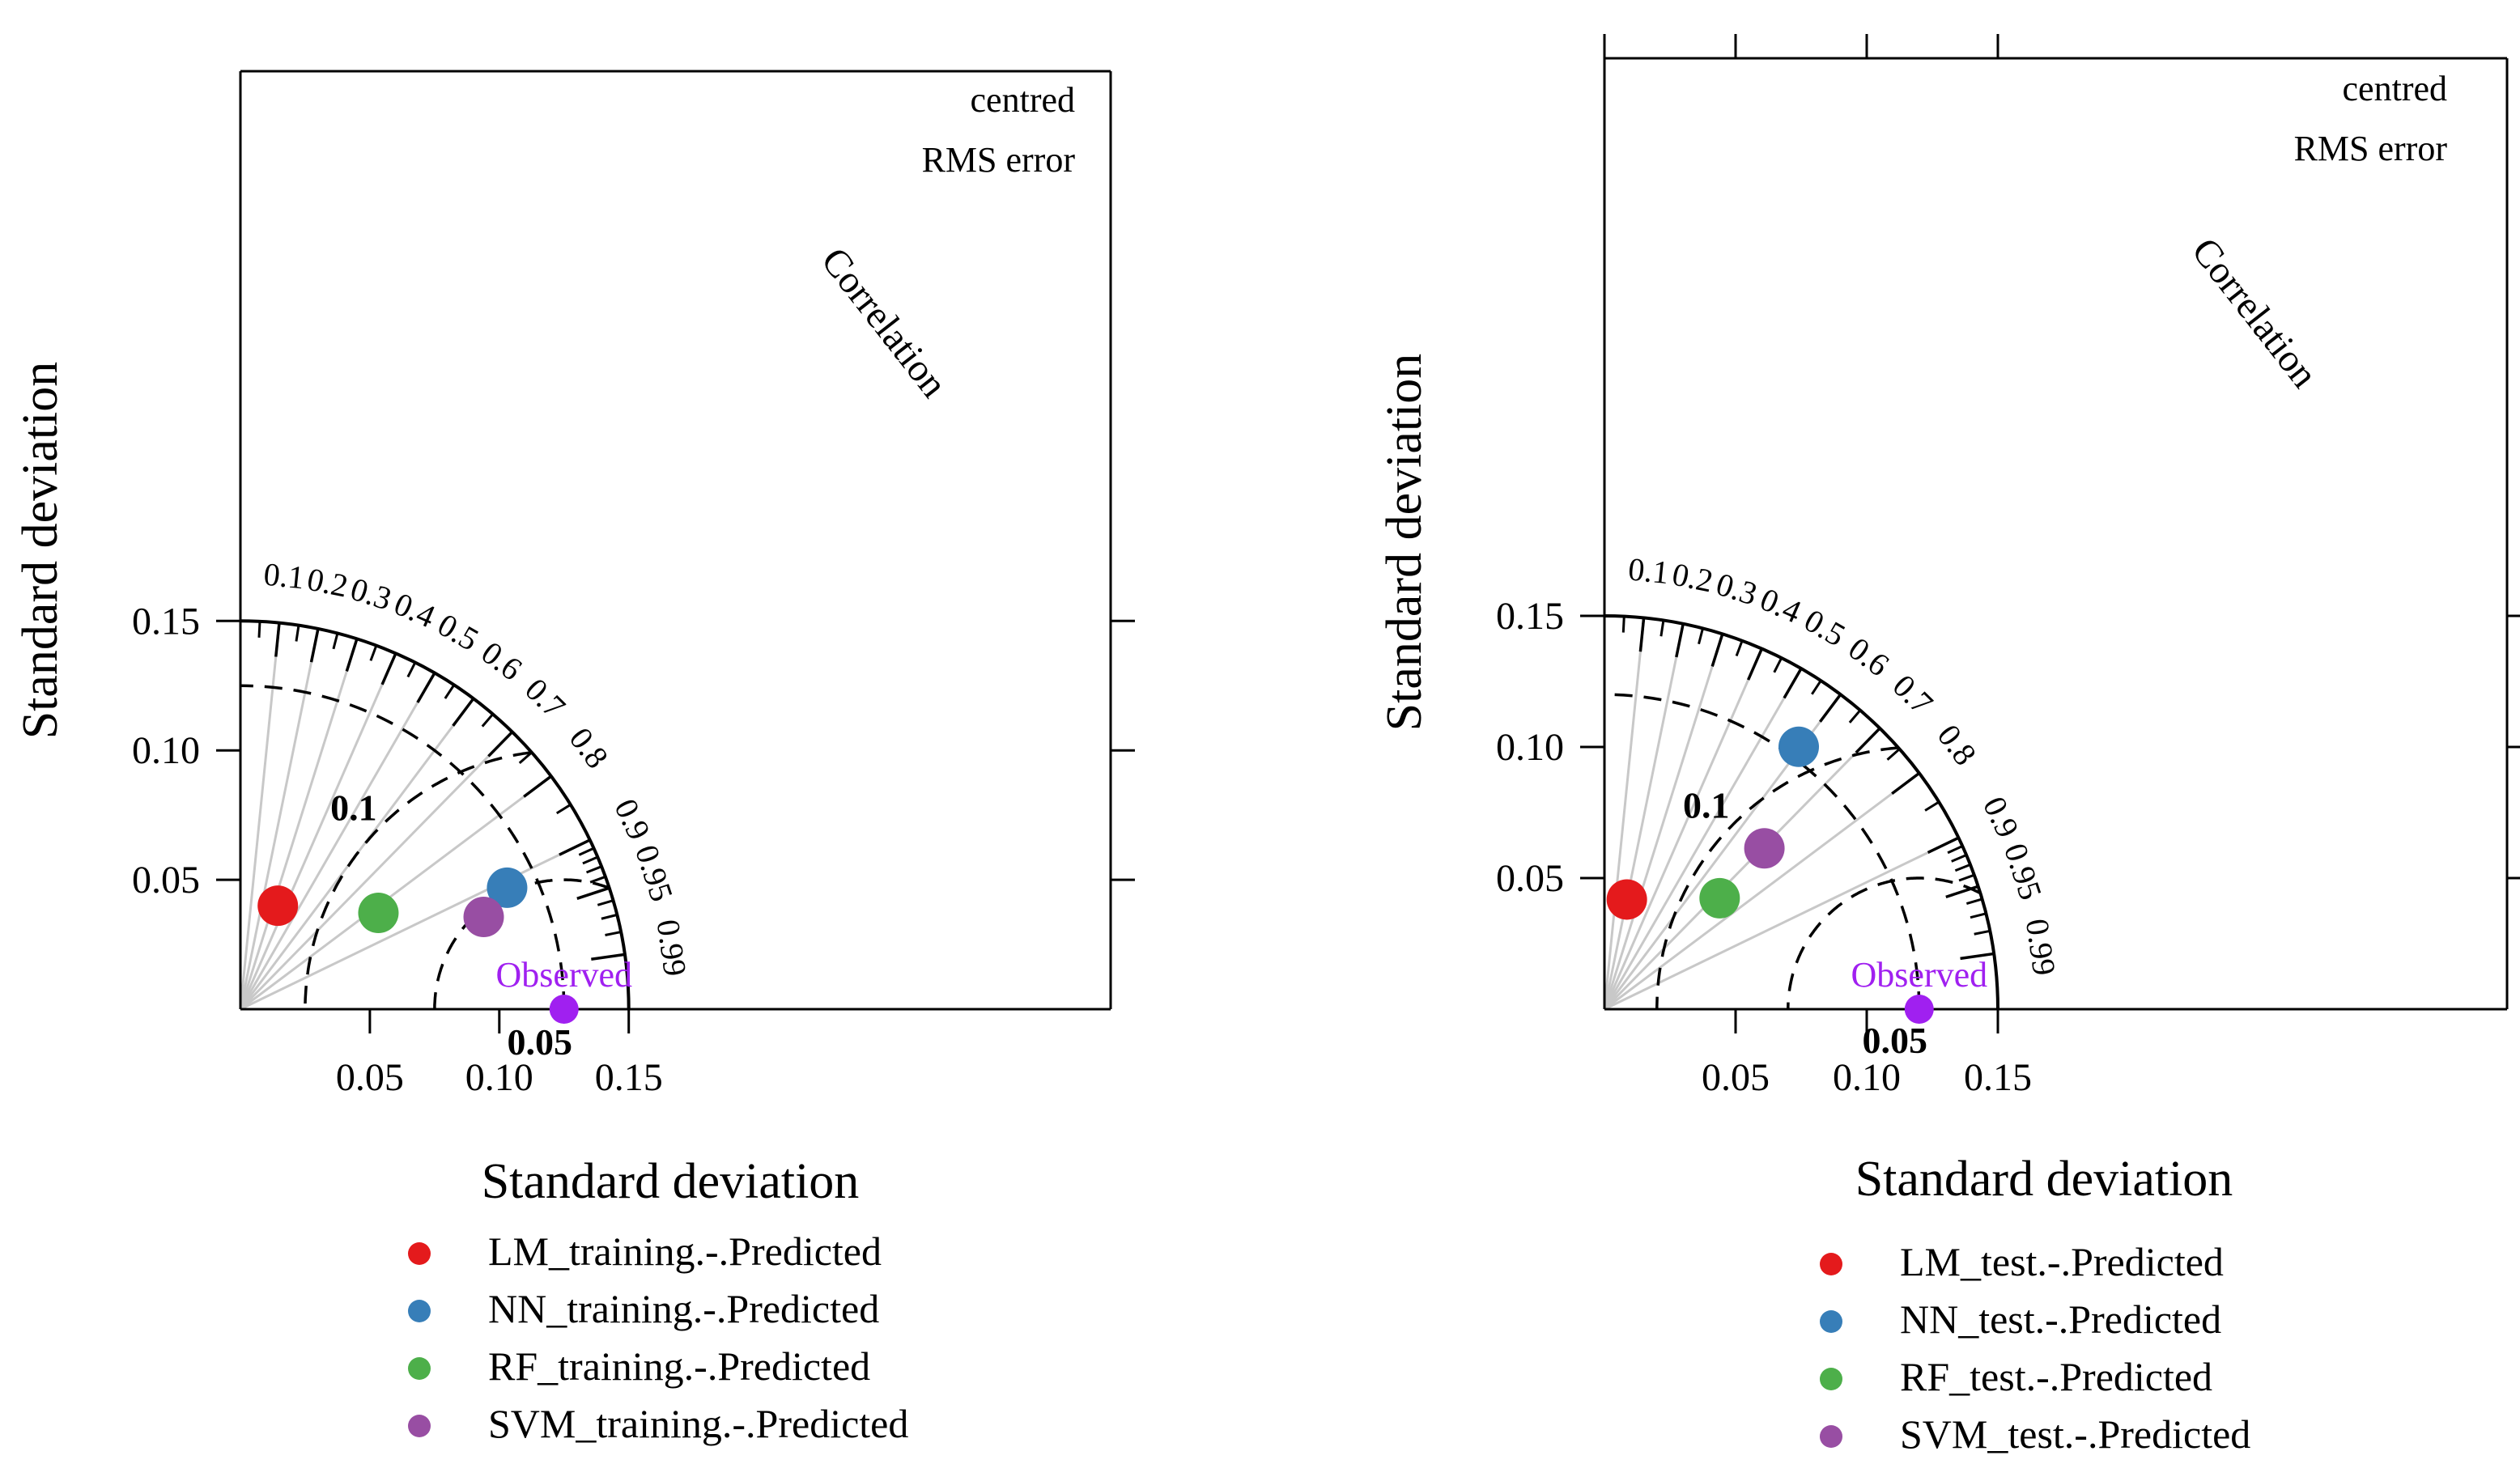 The width and height of the screenshot is (2520, 1481). What do you see at coordinates (2062, 1261) in the screenshot?
I see `legend-label: LM_test.-.Predicted` at bounding box center [2062, 1261].